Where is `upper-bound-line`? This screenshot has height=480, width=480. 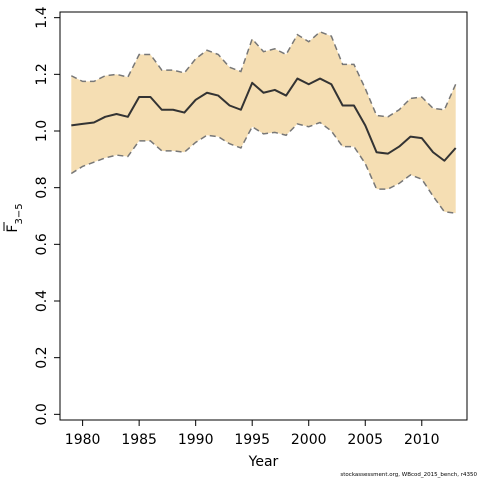
upper-bound-line is located at coordinates (263, 74).